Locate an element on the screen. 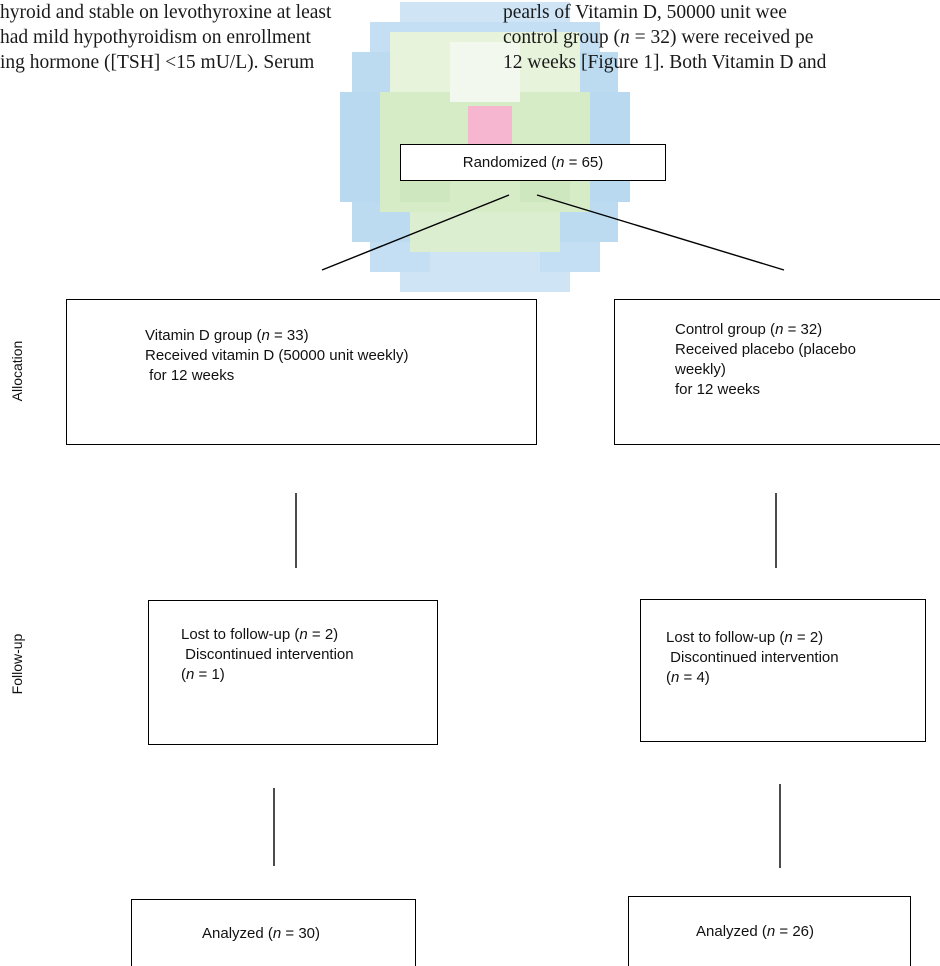  vitamin-group-title: Vitamin D group (n = 33) is located at coordinates (227, 335).